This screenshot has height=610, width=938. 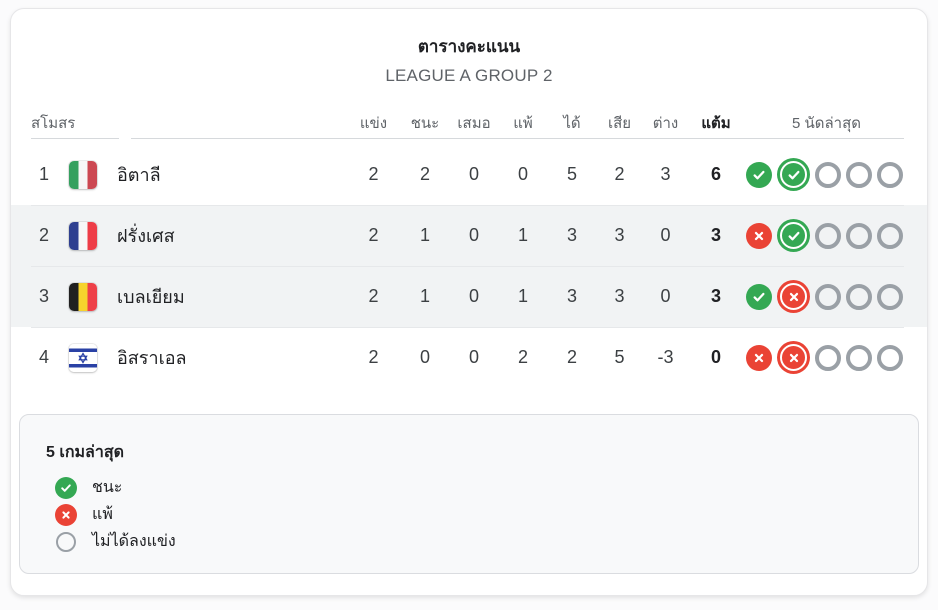 I want to click on club-name: ฝรั่งเศส, so click(x=146, y=236).